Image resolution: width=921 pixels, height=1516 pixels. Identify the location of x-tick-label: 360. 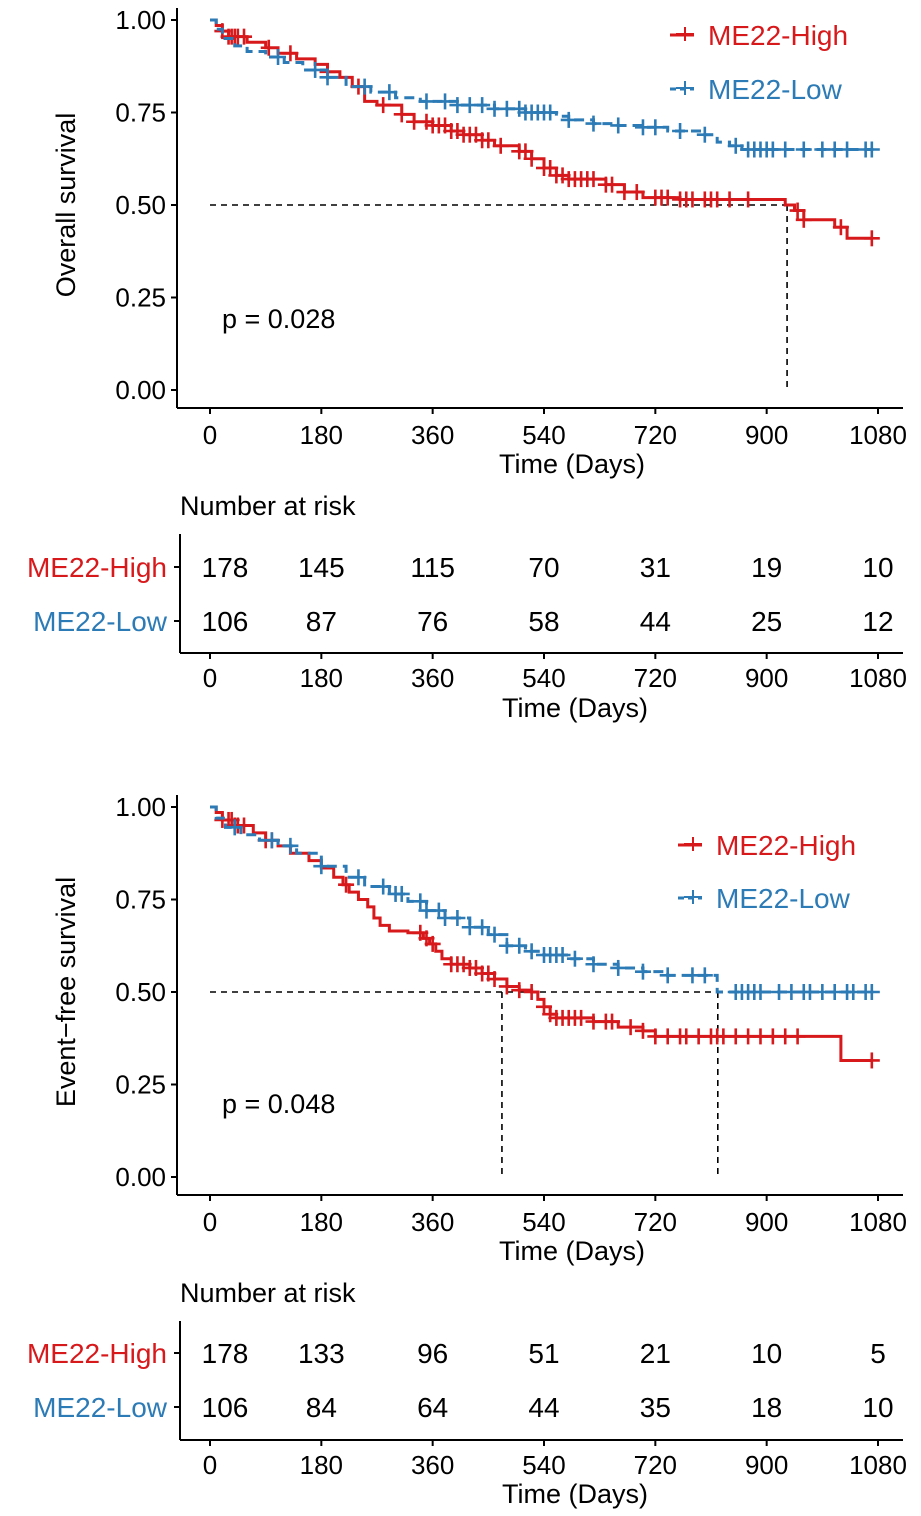
(432, 1222).